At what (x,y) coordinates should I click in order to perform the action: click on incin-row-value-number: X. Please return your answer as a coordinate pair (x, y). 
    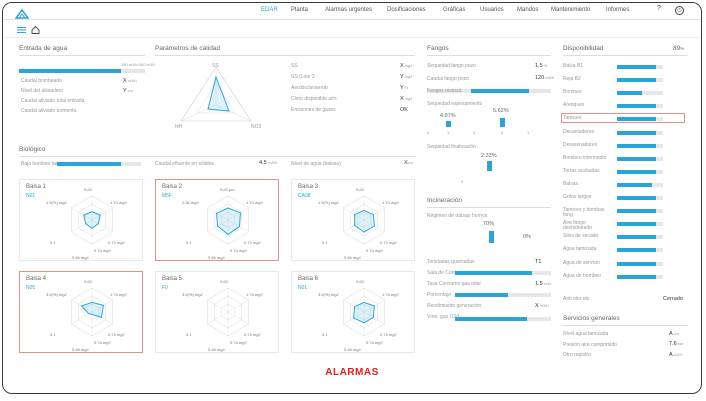
    Looking at the image, I should click on (537, 305).